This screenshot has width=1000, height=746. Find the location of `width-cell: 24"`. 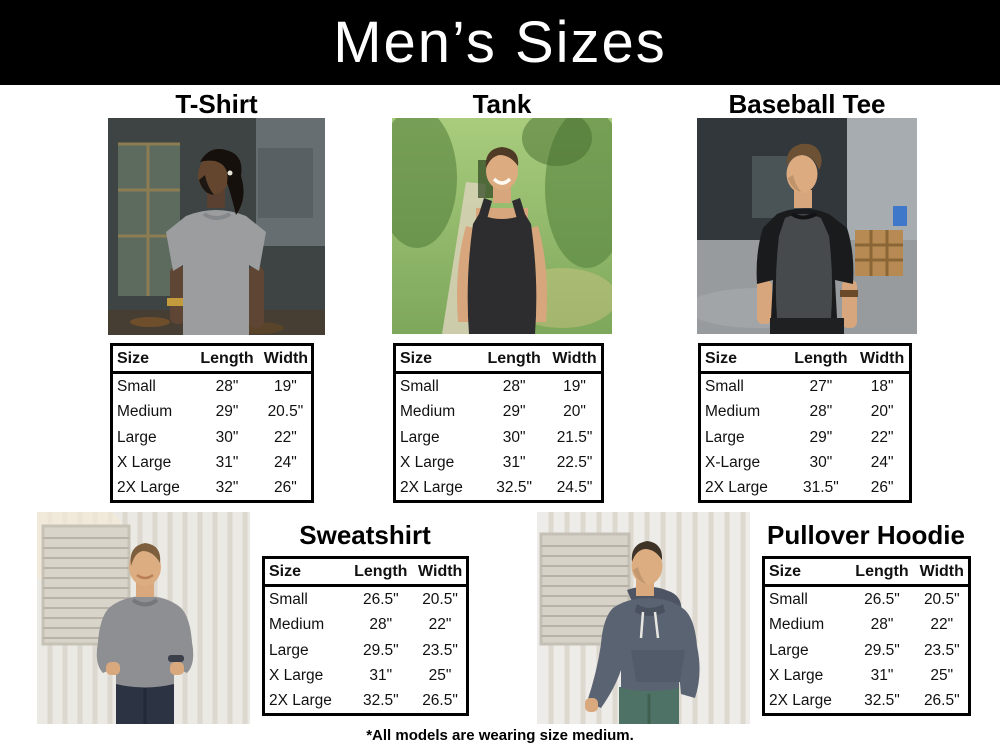

width-cell: 24" is located at coordinates (882, 462).